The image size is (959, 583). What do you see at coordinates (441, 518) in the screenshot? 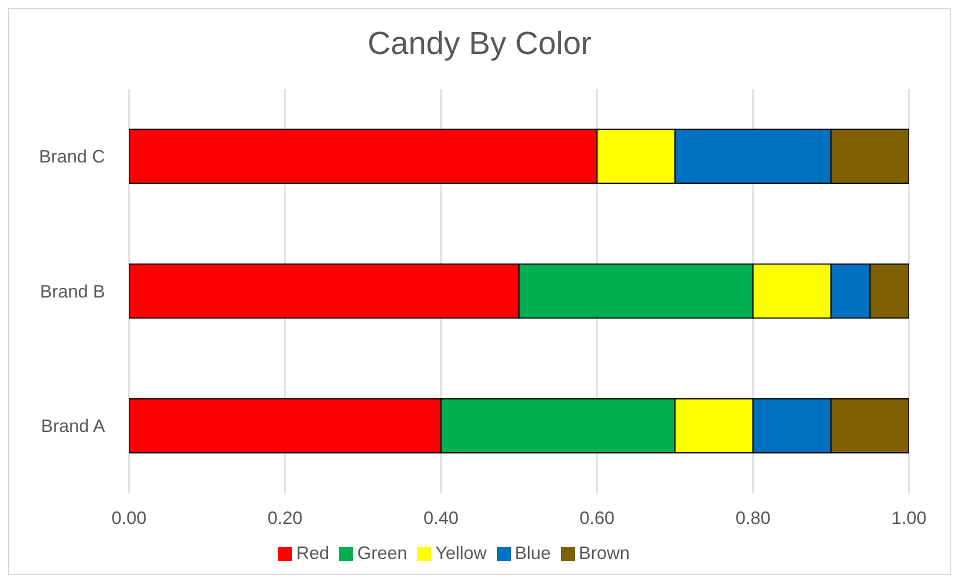
I see `x-tick-label: 0.40` at bounding box center [441, 518].